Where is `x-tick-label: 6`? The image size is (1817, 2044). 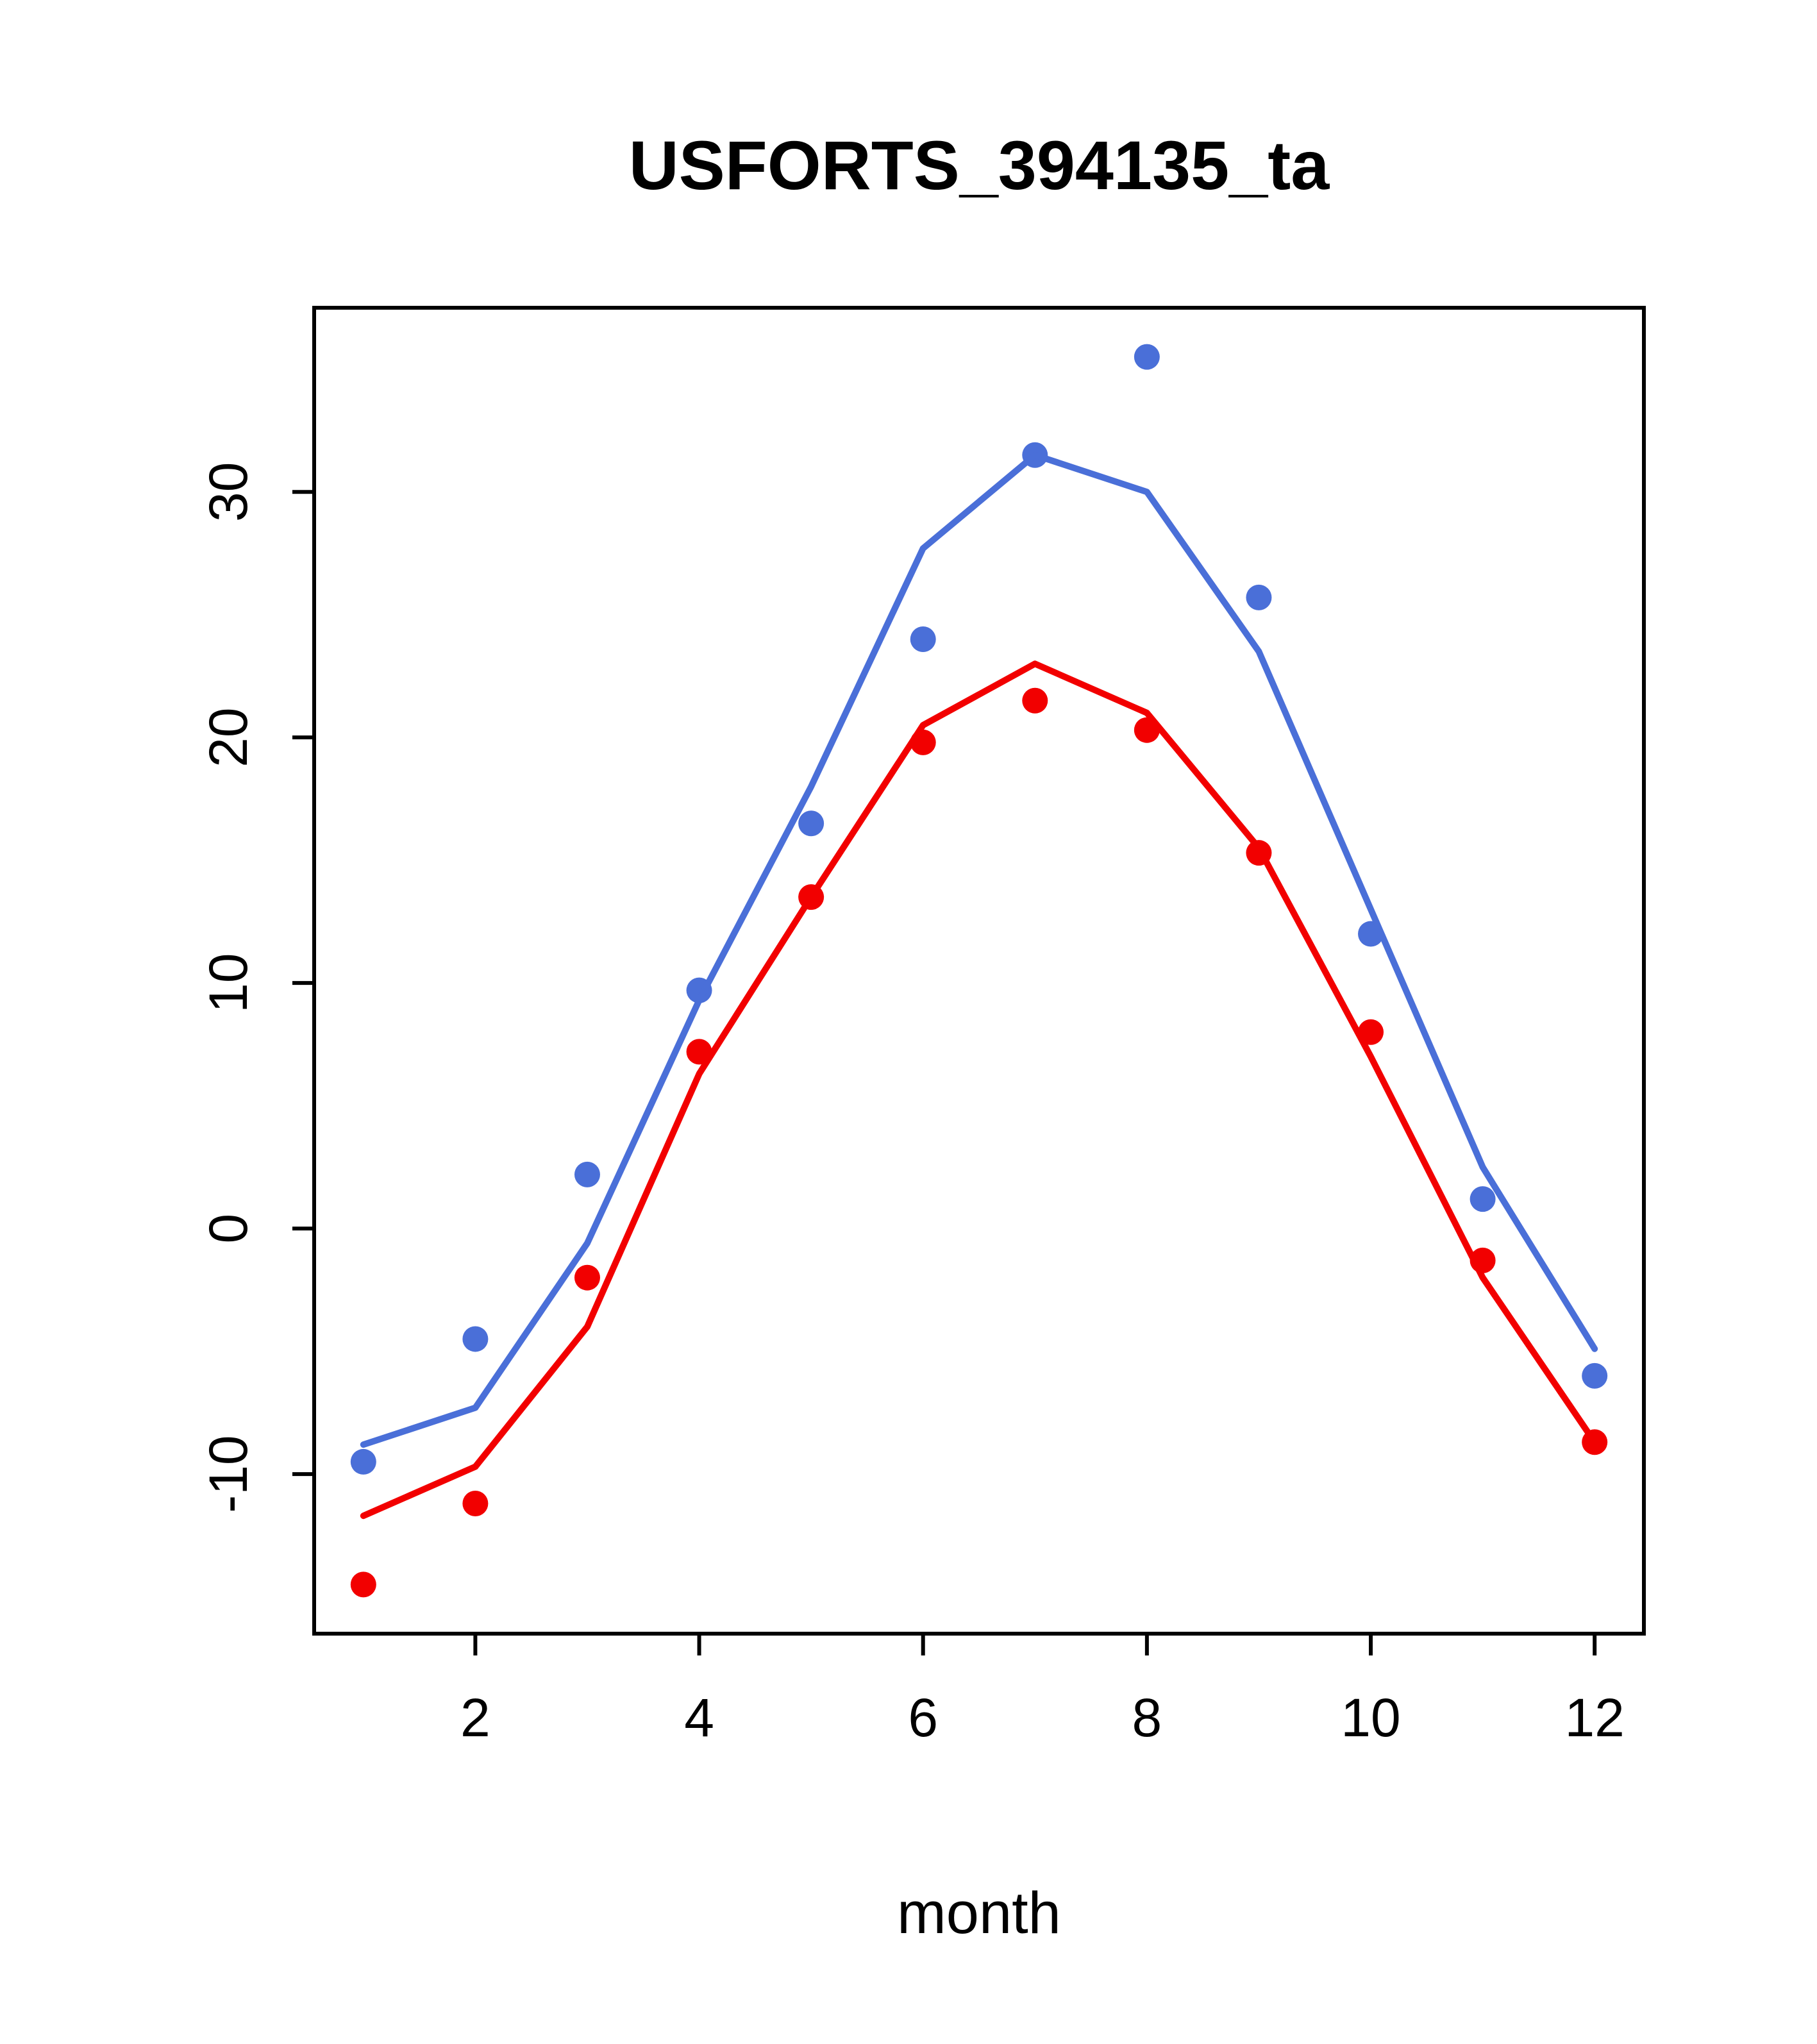
x-tick-label: 6 is located at coordinates (923, 1718).